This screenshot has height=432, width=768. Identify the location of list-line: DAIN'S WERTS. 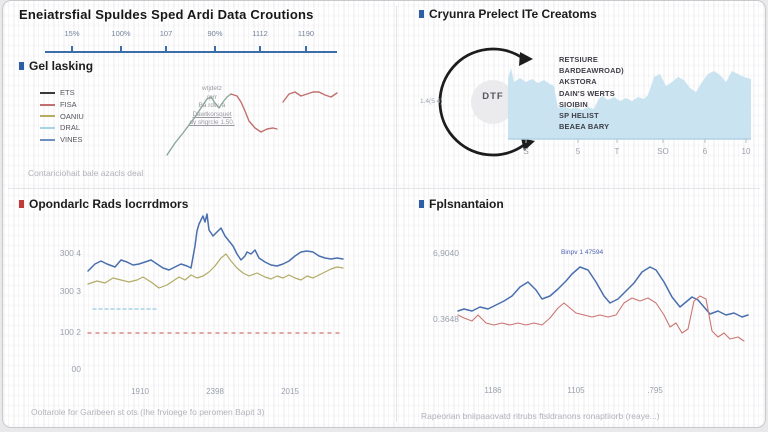
(587, 93).